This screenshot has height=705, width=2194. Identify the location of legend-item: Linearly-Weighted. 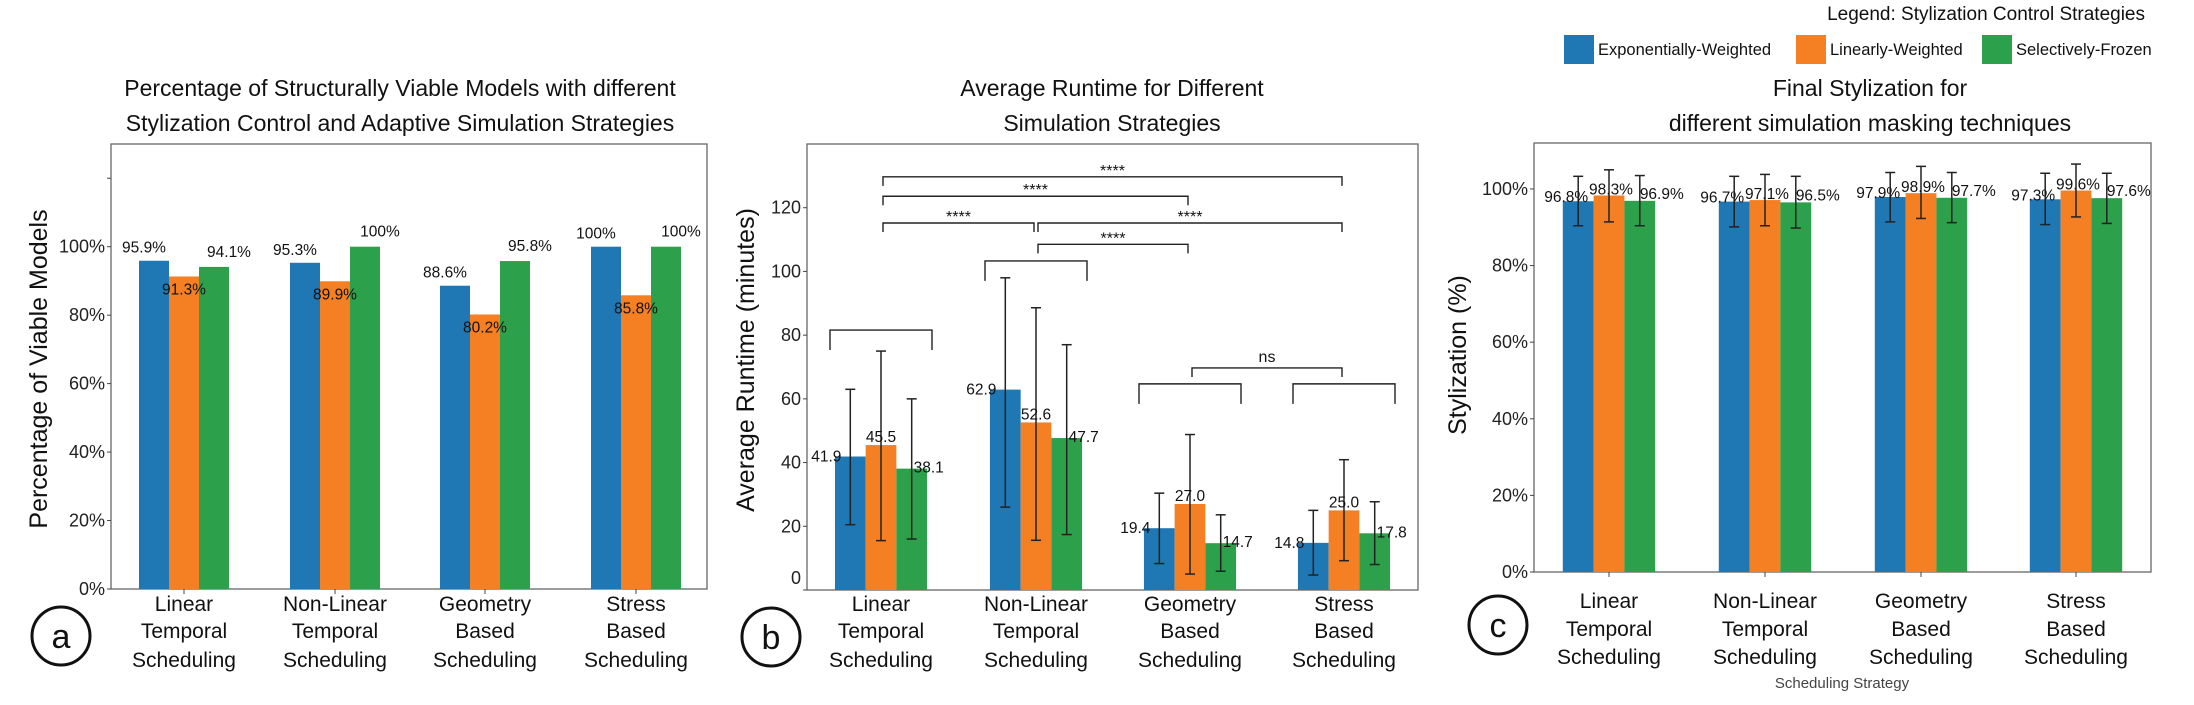
(1879, 49).